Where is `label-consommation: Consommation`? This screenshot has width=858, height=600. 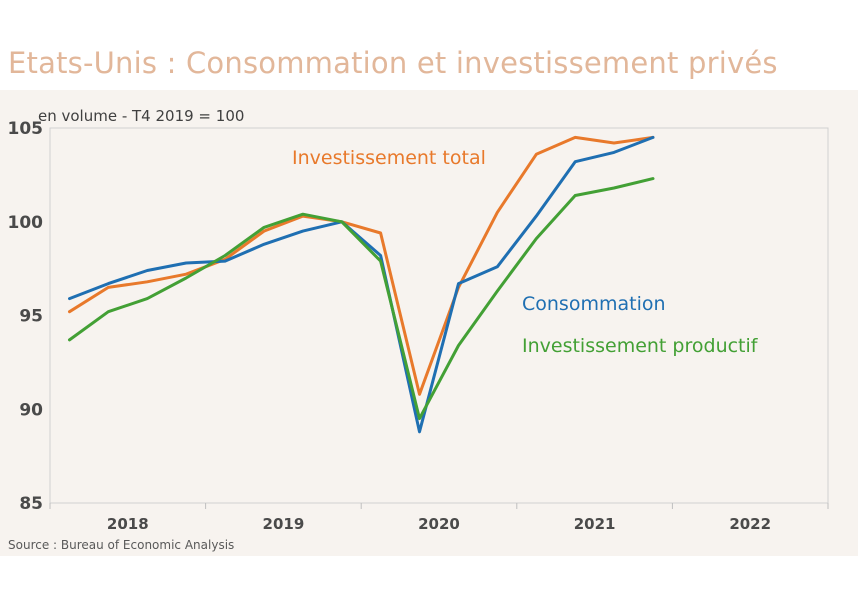
label-consommation: Consommation is located at coordinates (594, 304).